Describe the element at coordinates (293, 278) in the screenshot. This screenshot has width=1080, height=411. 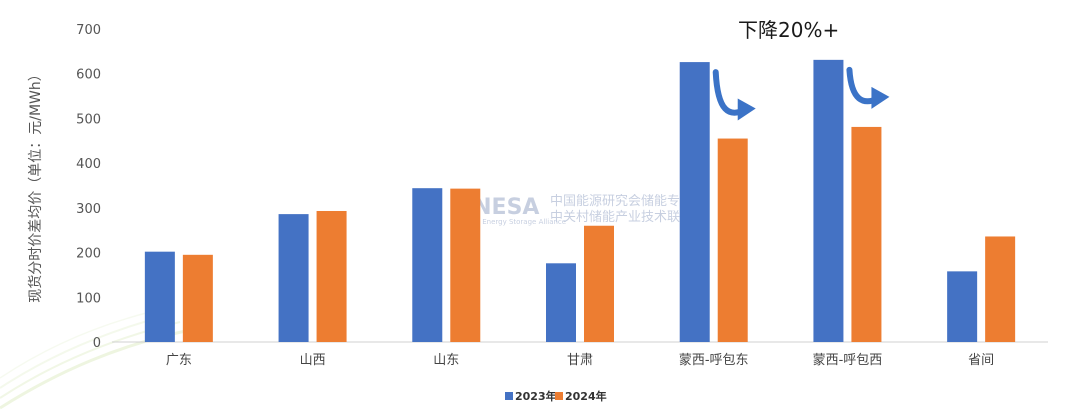
I see `bar-2023年-山西` at that location.